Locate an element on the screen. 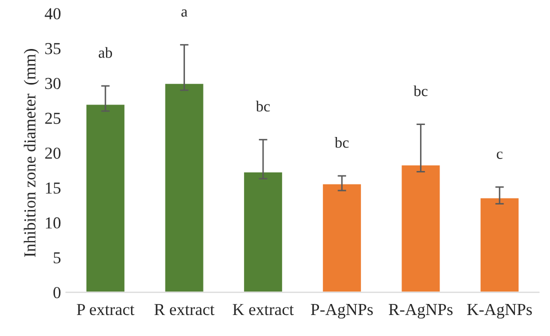 The height and width of the screenshot is (336, 550). annotation: c is located at coordinates (499, 155).